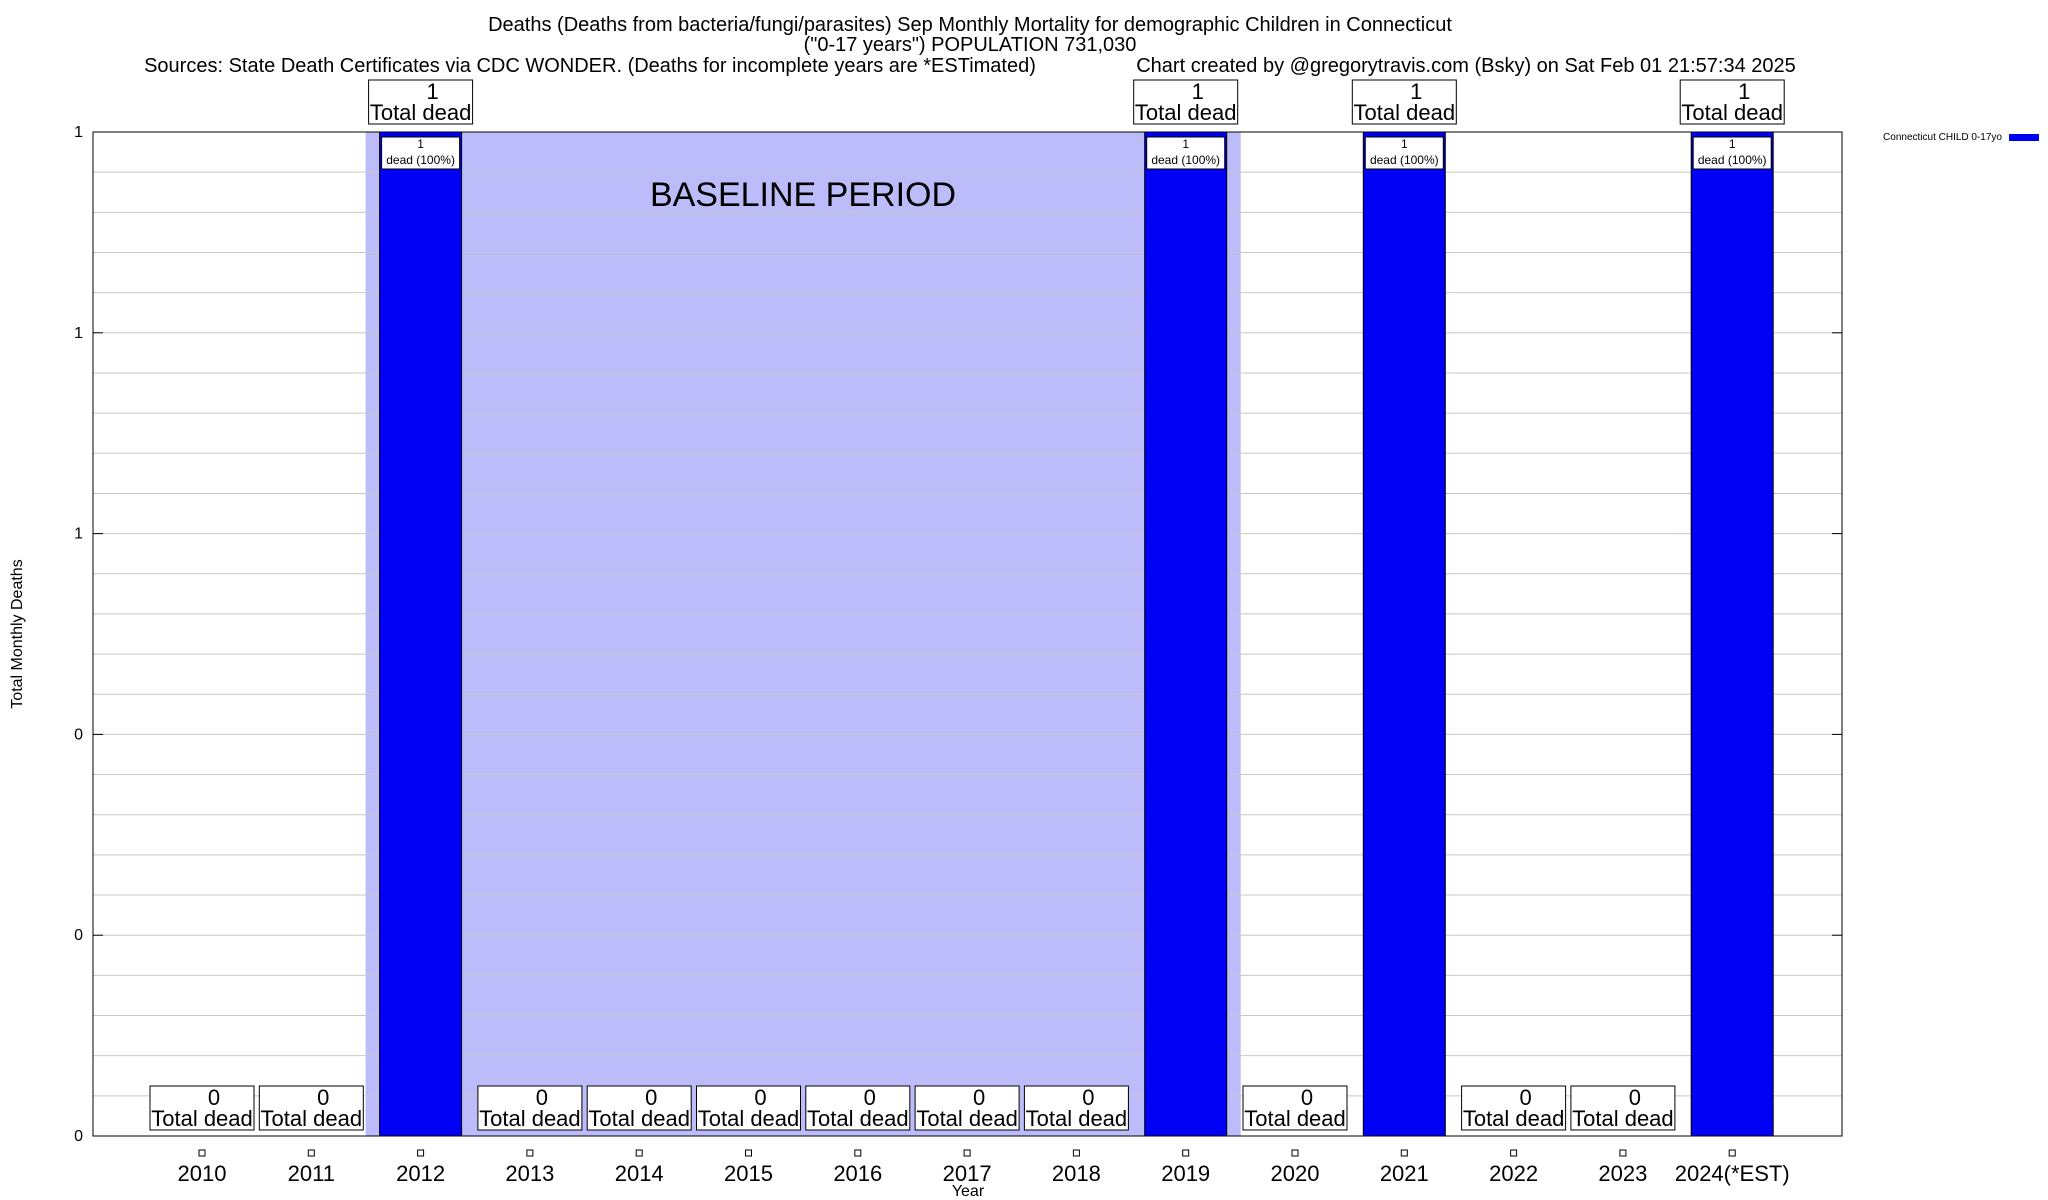 The width and height of the screenshot is (2048, 1200). I want to click on x-tick-label: 2015, so click(748, 1173).